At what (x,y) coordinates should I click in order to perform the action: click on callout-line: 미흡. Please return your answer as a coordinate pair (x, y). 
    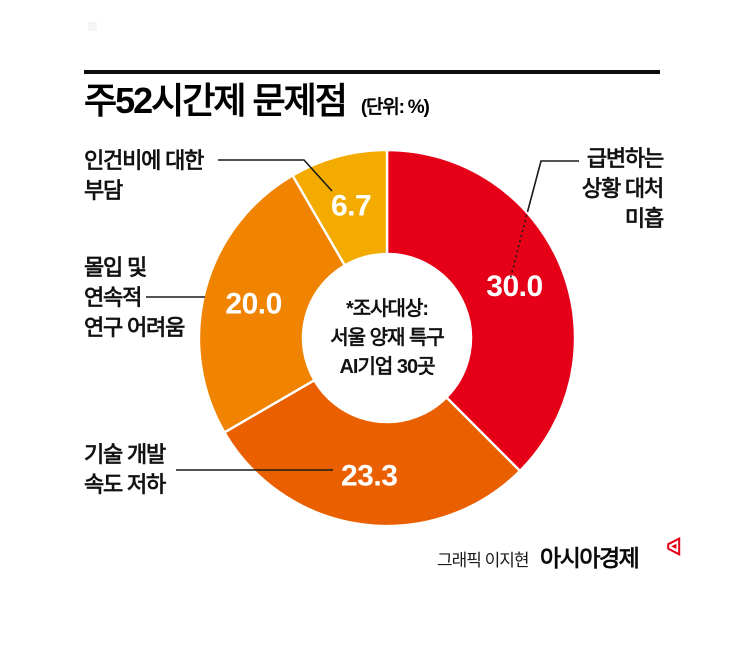
    Looking at the image, I should click on (644, 218).